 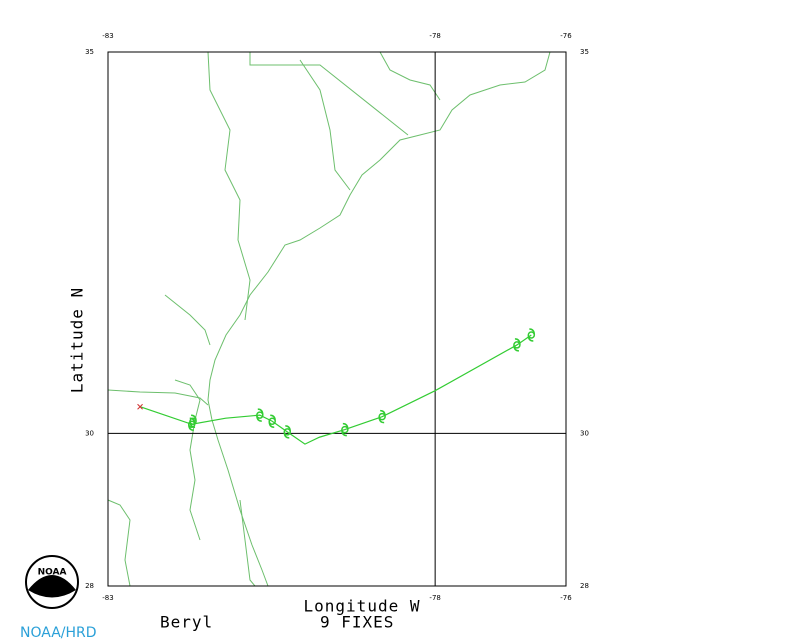 I want to click on credit: NOAA/HRD, so click(x=58, y=632).